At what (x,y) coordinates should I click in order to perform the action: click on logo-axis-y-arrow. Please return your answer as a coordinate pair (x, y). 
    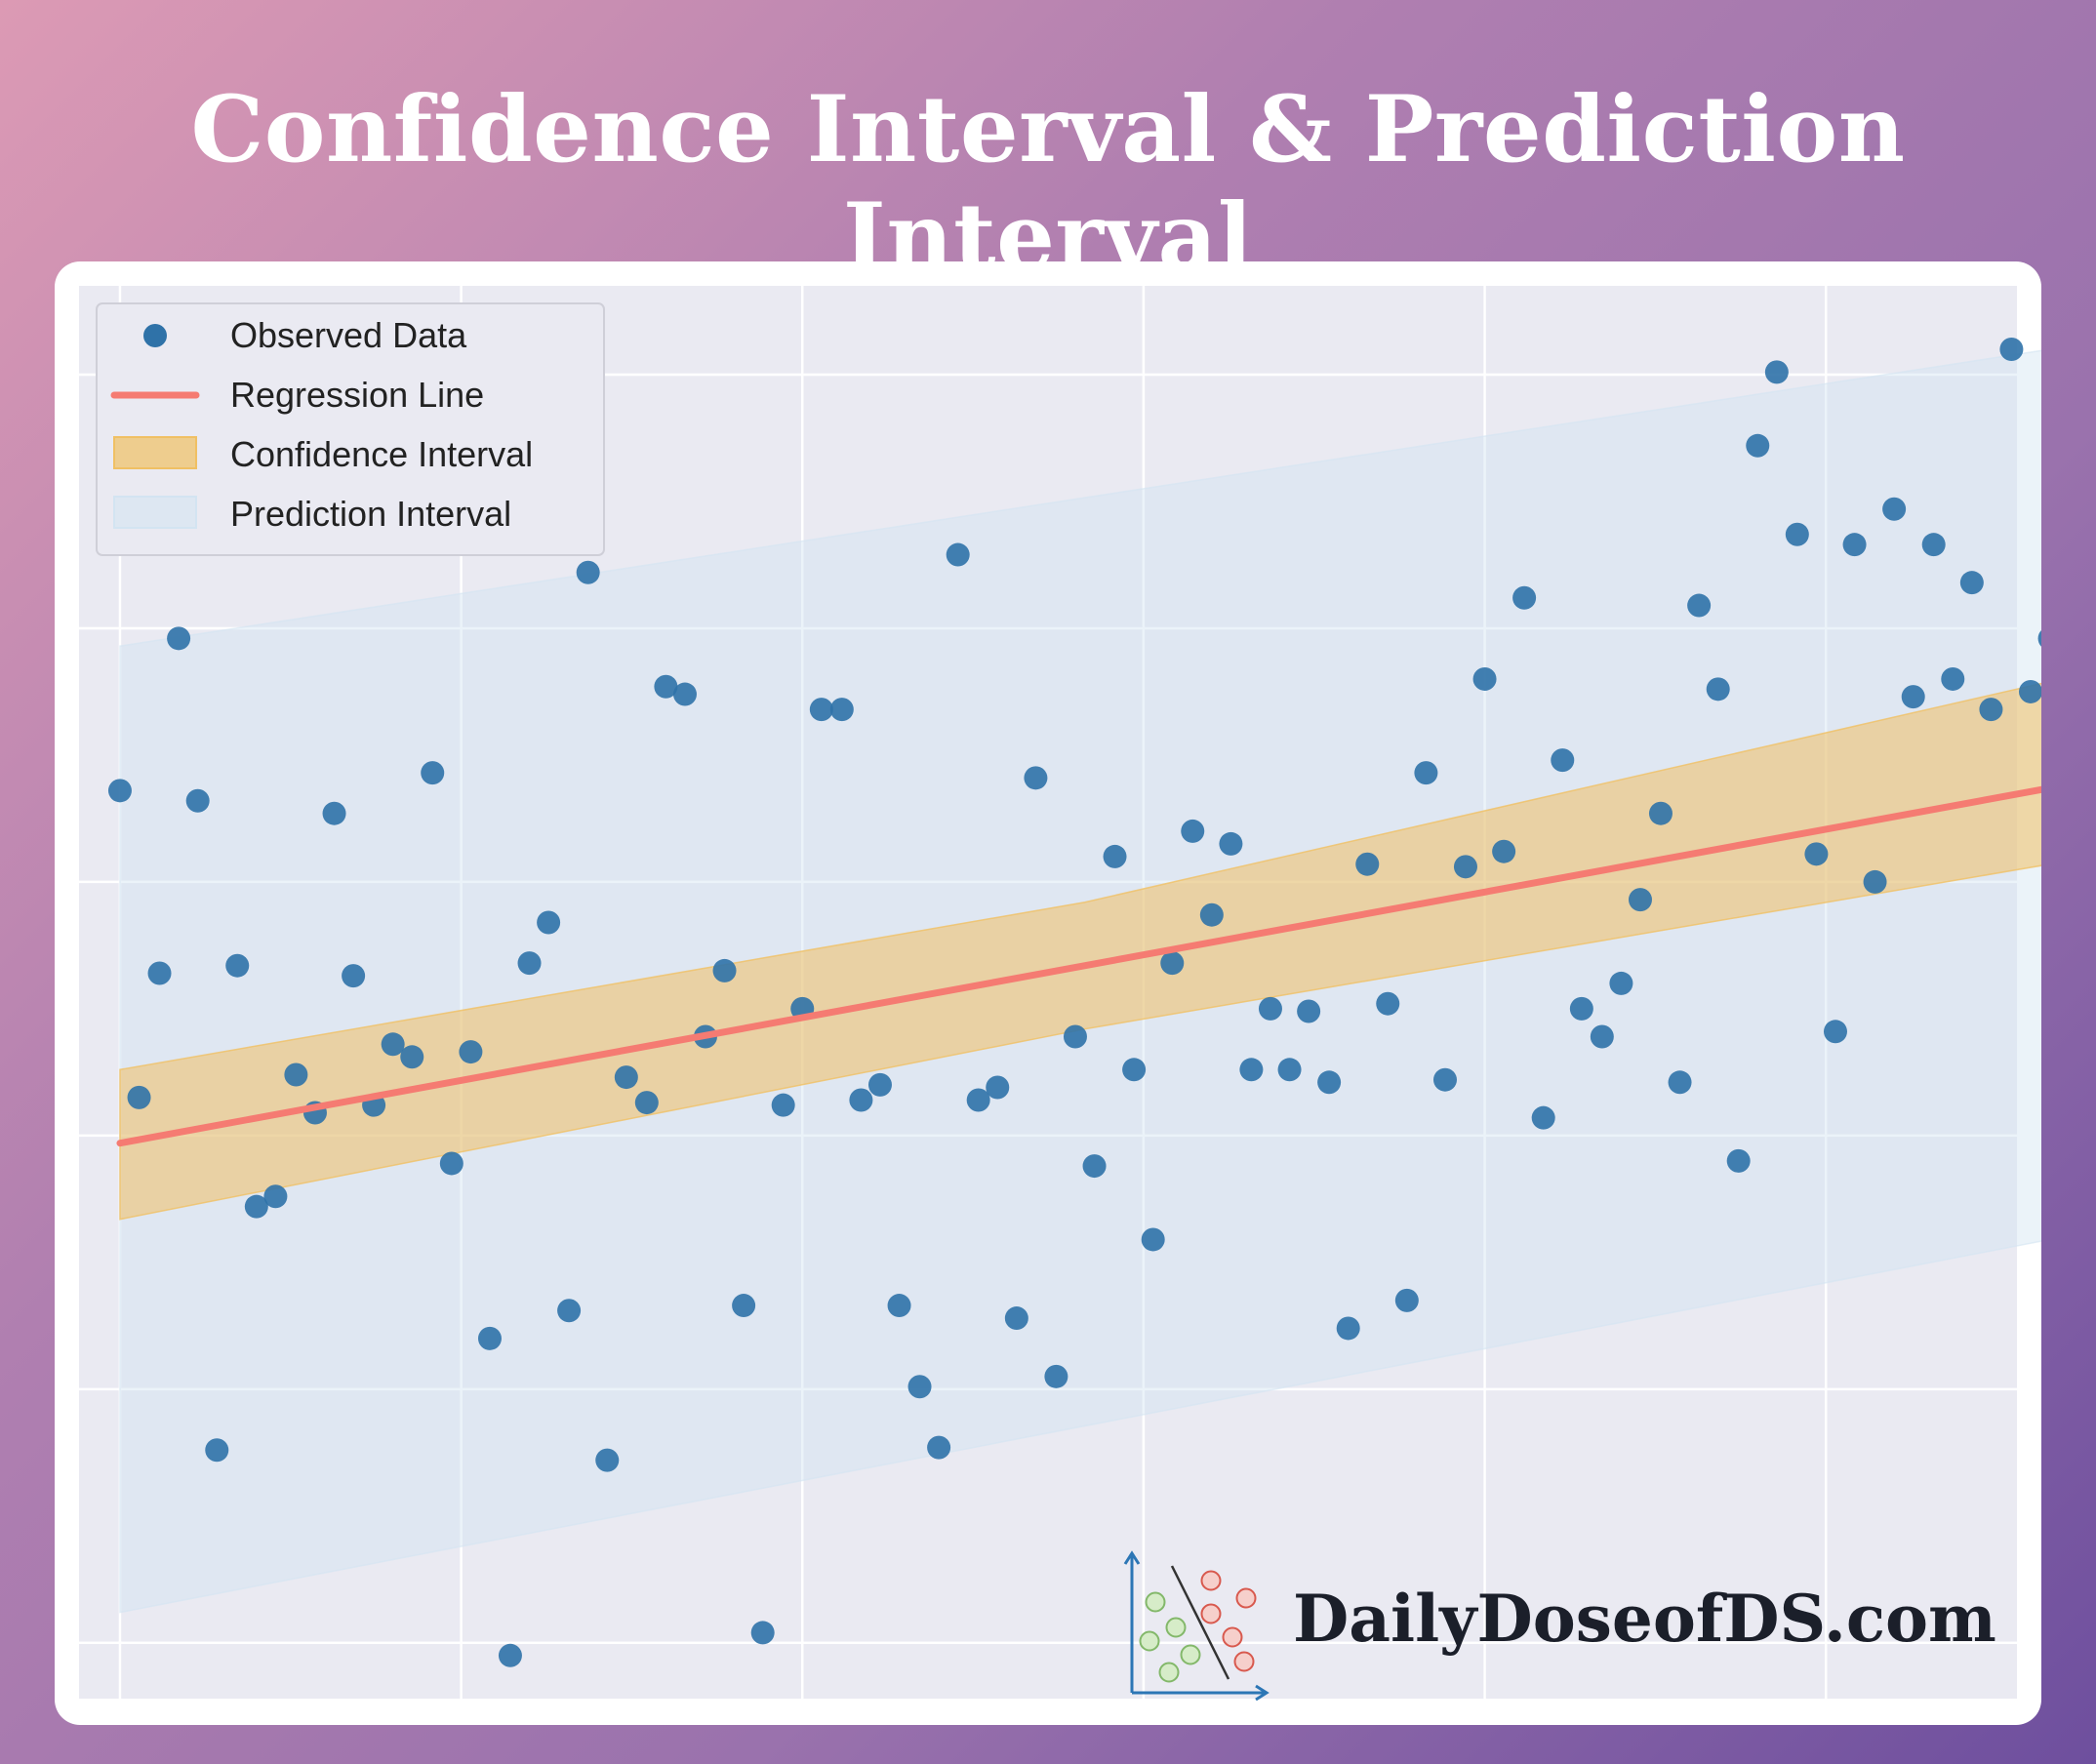
    Looking at the image, I should click on (1132, 1558).